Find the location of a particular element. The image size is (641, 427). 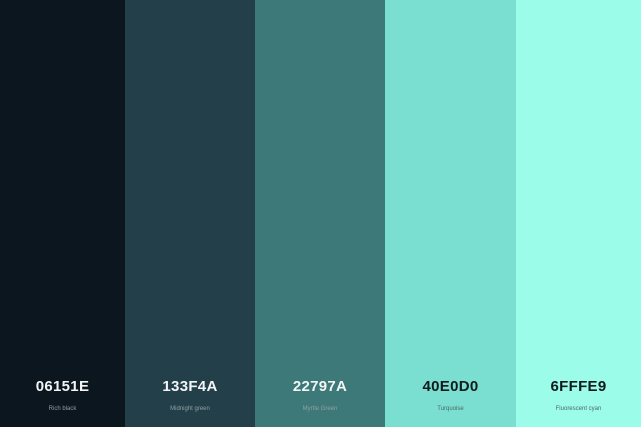

swatch-hex-label: 06151E is located at coordinates (62, 386).